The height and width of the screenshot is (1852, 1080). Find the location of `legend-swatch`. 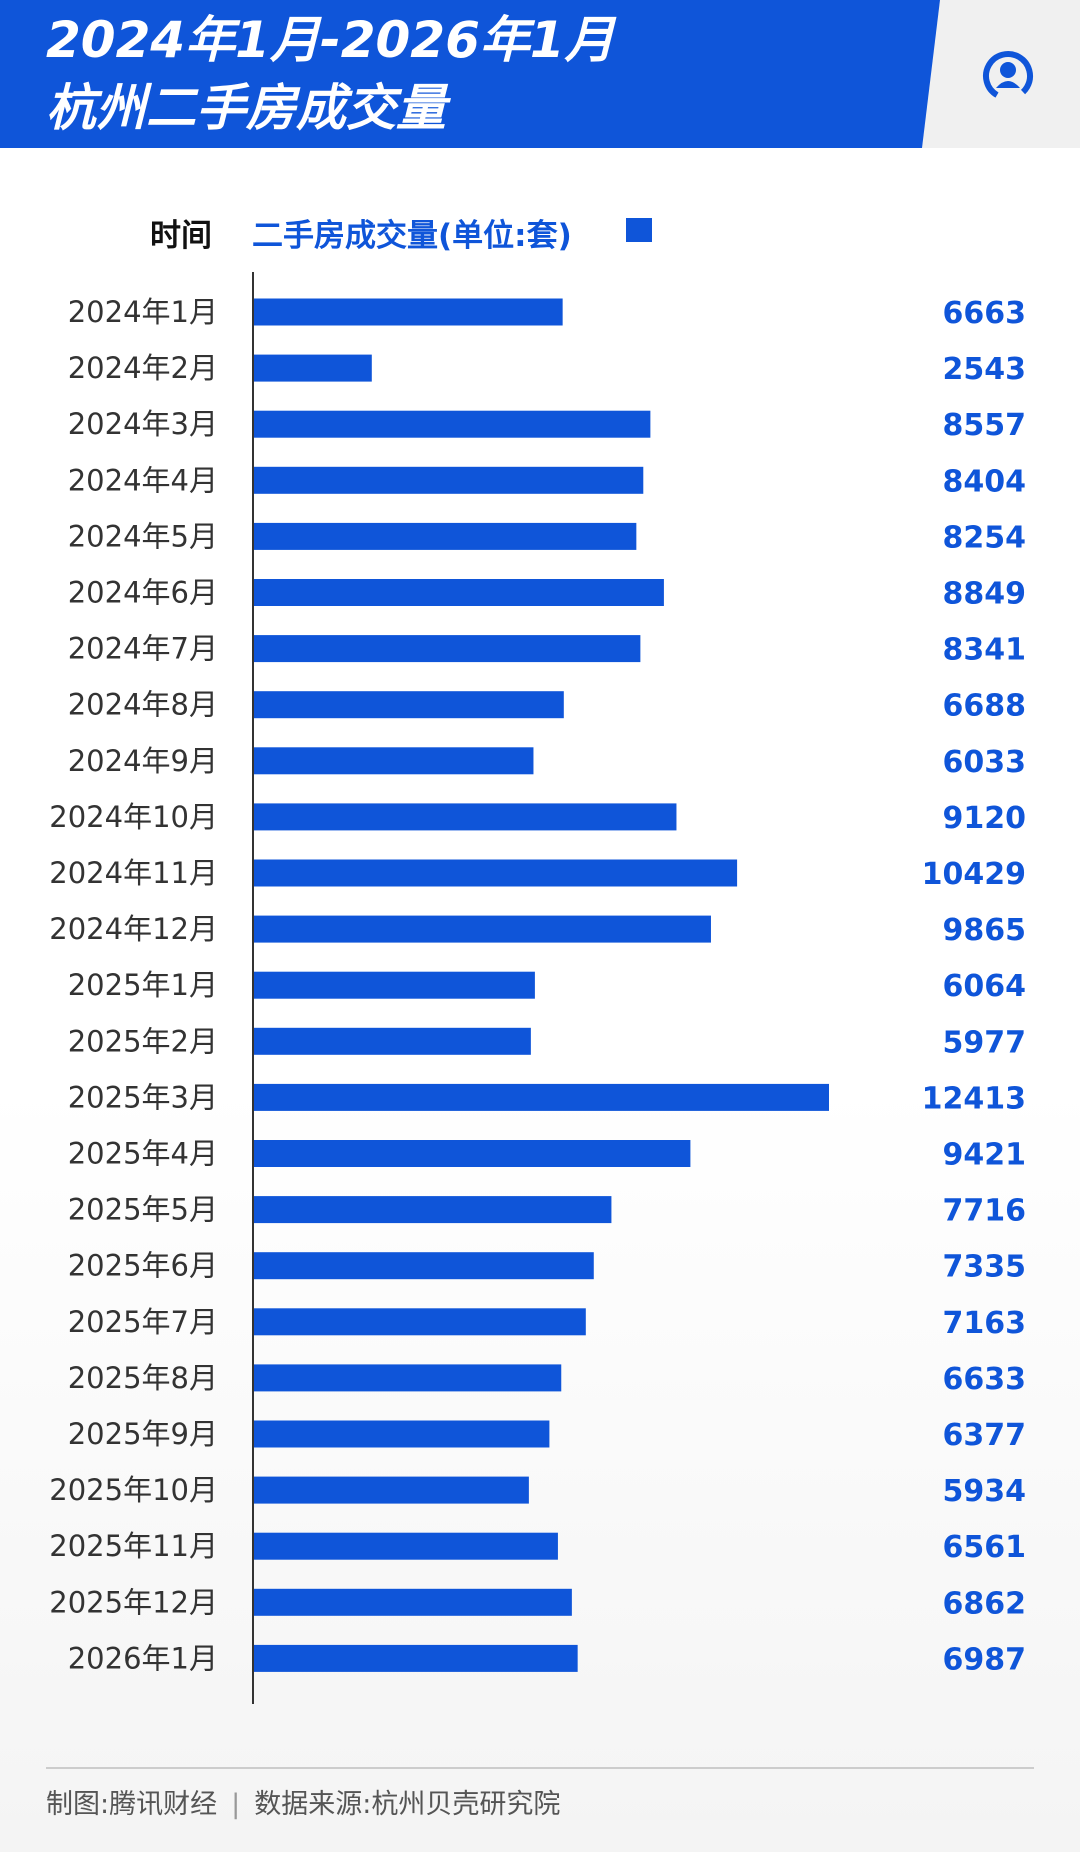

legend-swatch is located at coordinates (639, 230).